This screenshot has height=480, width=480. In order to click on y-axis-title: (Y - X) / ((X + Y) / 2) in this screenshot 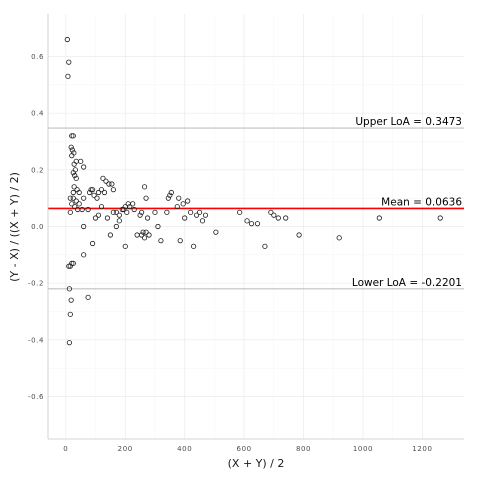, I will do `click(14, 227)`.